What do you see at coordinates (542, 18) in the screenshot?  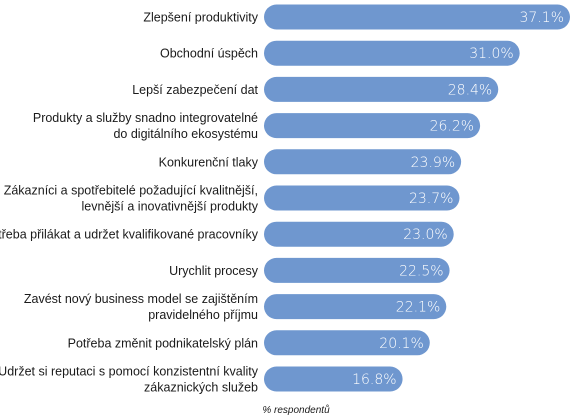 I see `bar-value-label: 37.1%` at bounding box center [542, 18].